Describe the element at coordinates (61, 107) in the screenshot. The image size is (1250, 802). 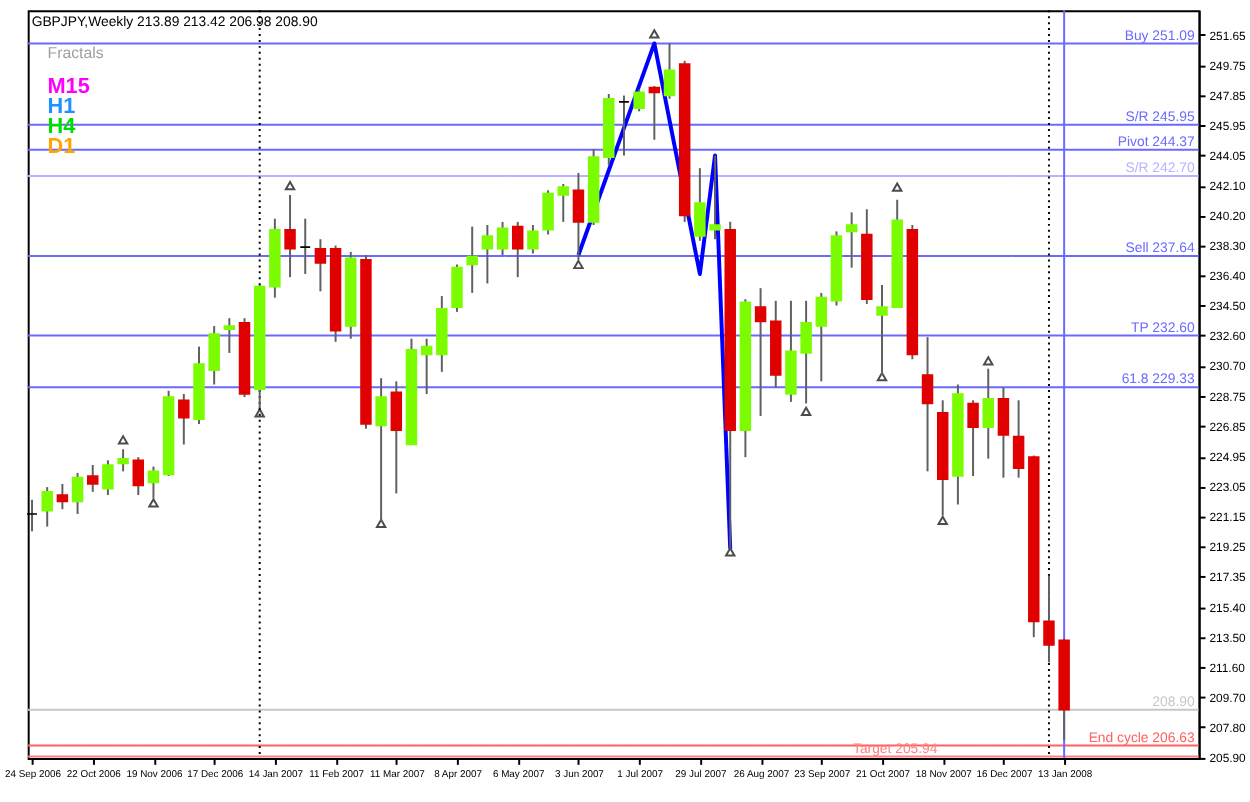
I see `annotation: H1` at that location.